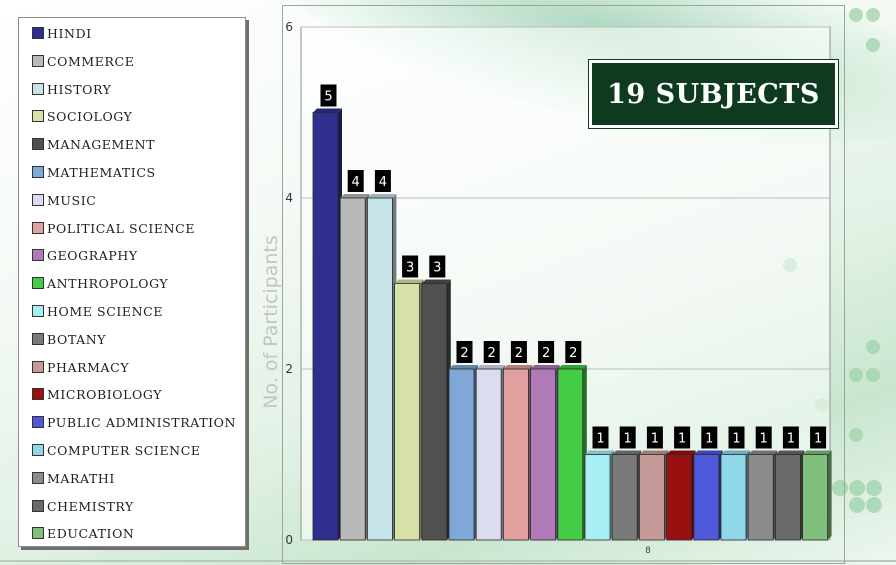 This screenshot has width=896, height=565. I want to click on legend-label: COMMERCE, so click(91, 61).